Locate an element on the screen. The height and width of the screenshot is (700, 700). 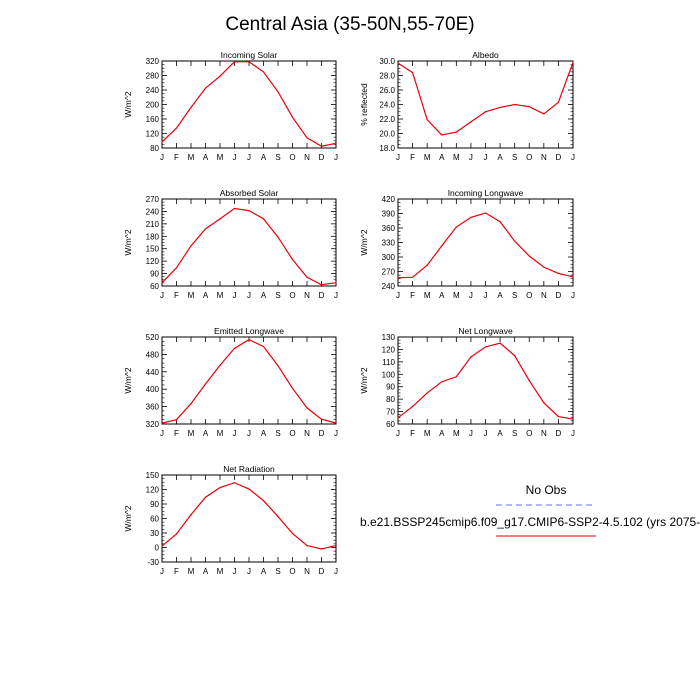
y-tick-label: 110 is located at coordinates (388, 362).